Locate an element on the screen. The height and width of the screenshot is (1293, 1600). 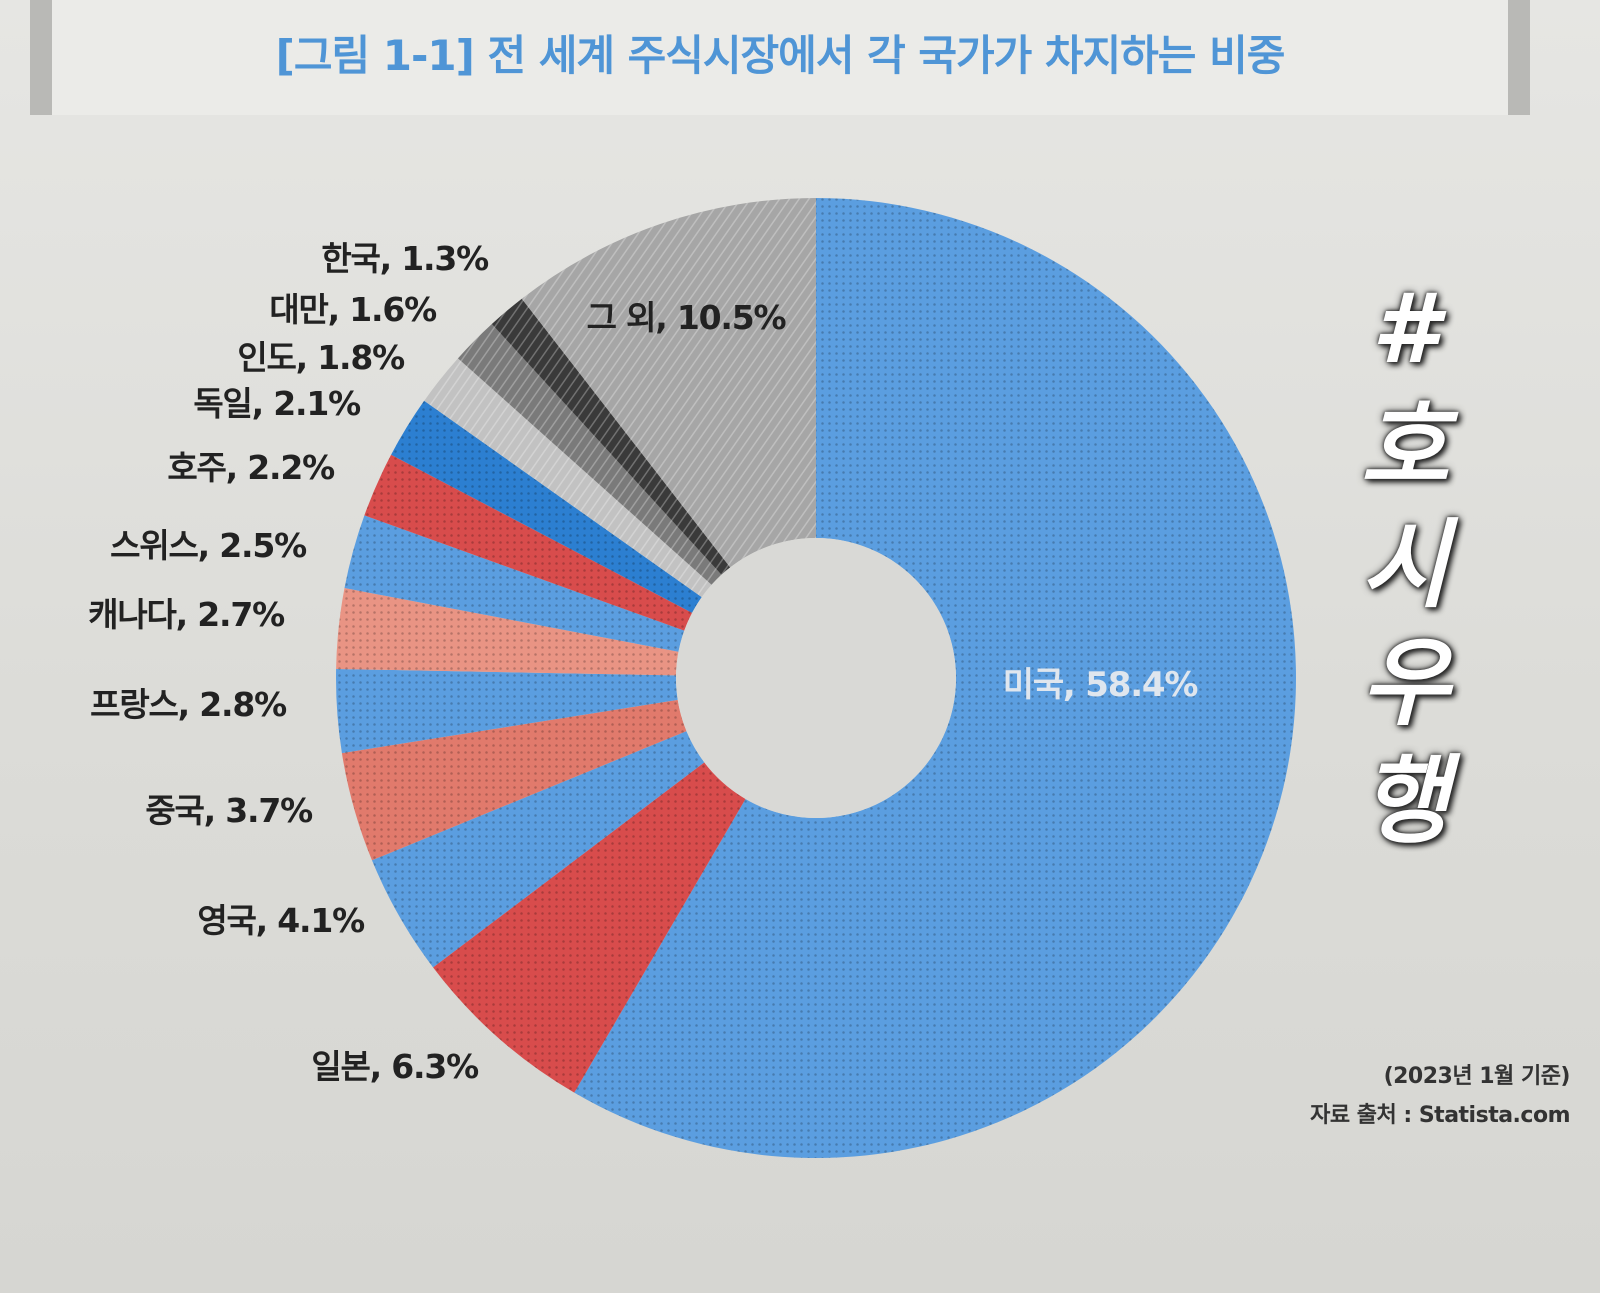
slice-label-한국: 한국, 1.3% is located at coordinates (405, 258).